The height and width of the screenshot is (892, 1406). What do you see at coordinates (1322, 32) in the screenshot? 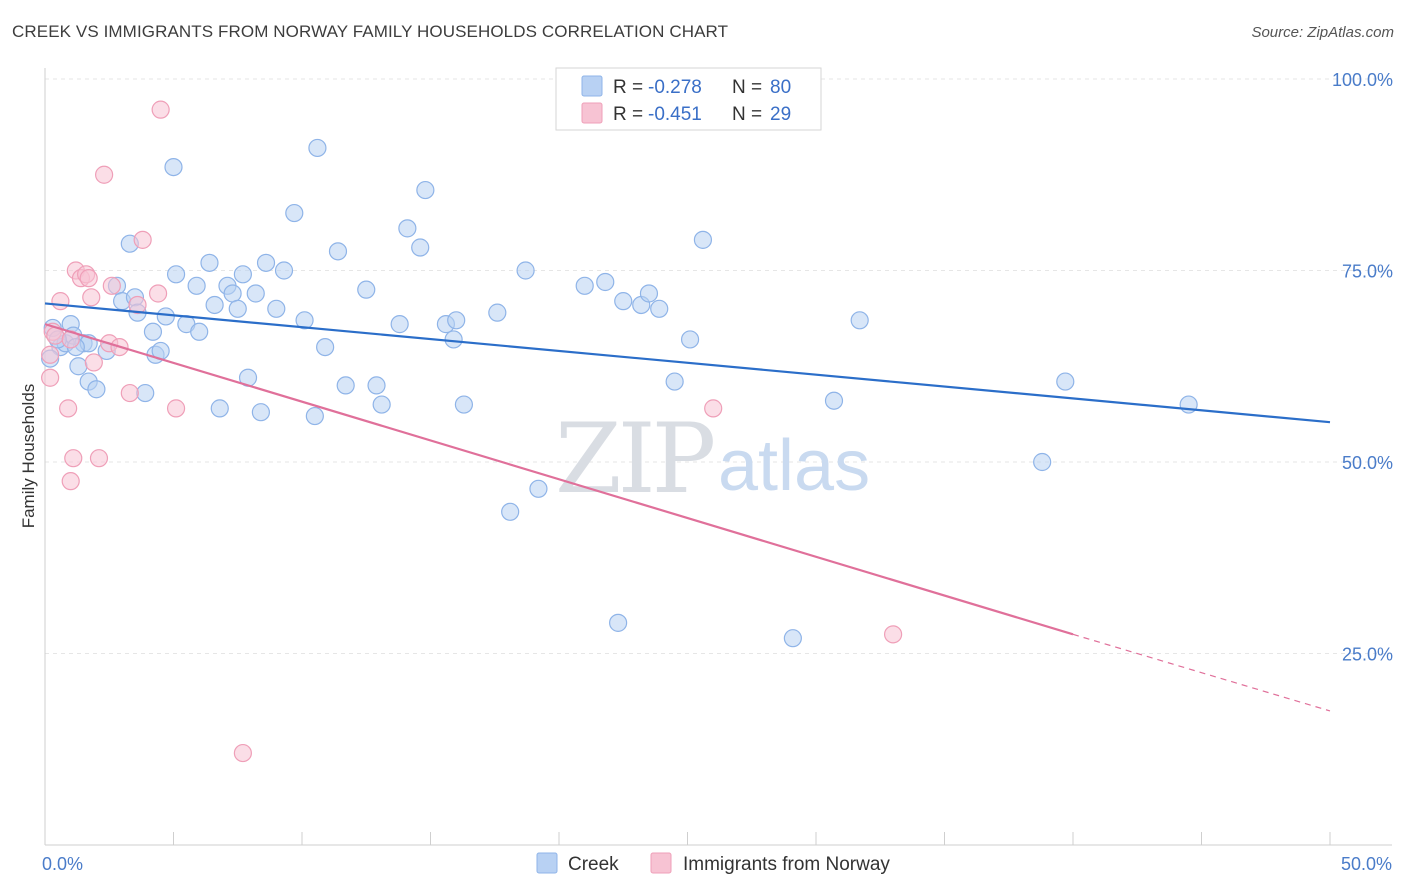
I see `source-credit: Source: ZipAtlas.com` at bounding box center [1322, 32].